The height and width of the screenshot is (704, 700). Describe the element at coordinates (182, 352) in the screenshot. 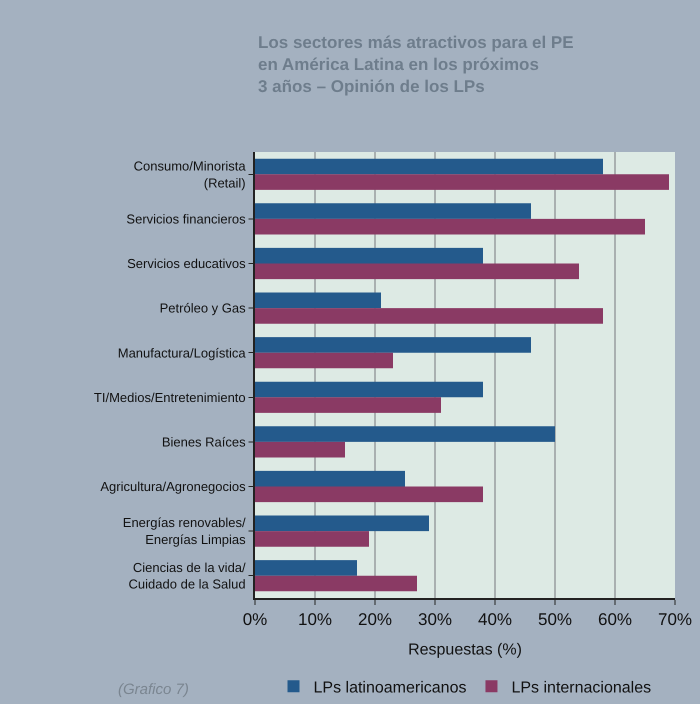

I see `y-tick-label: Manufactura/Logística` at that location.